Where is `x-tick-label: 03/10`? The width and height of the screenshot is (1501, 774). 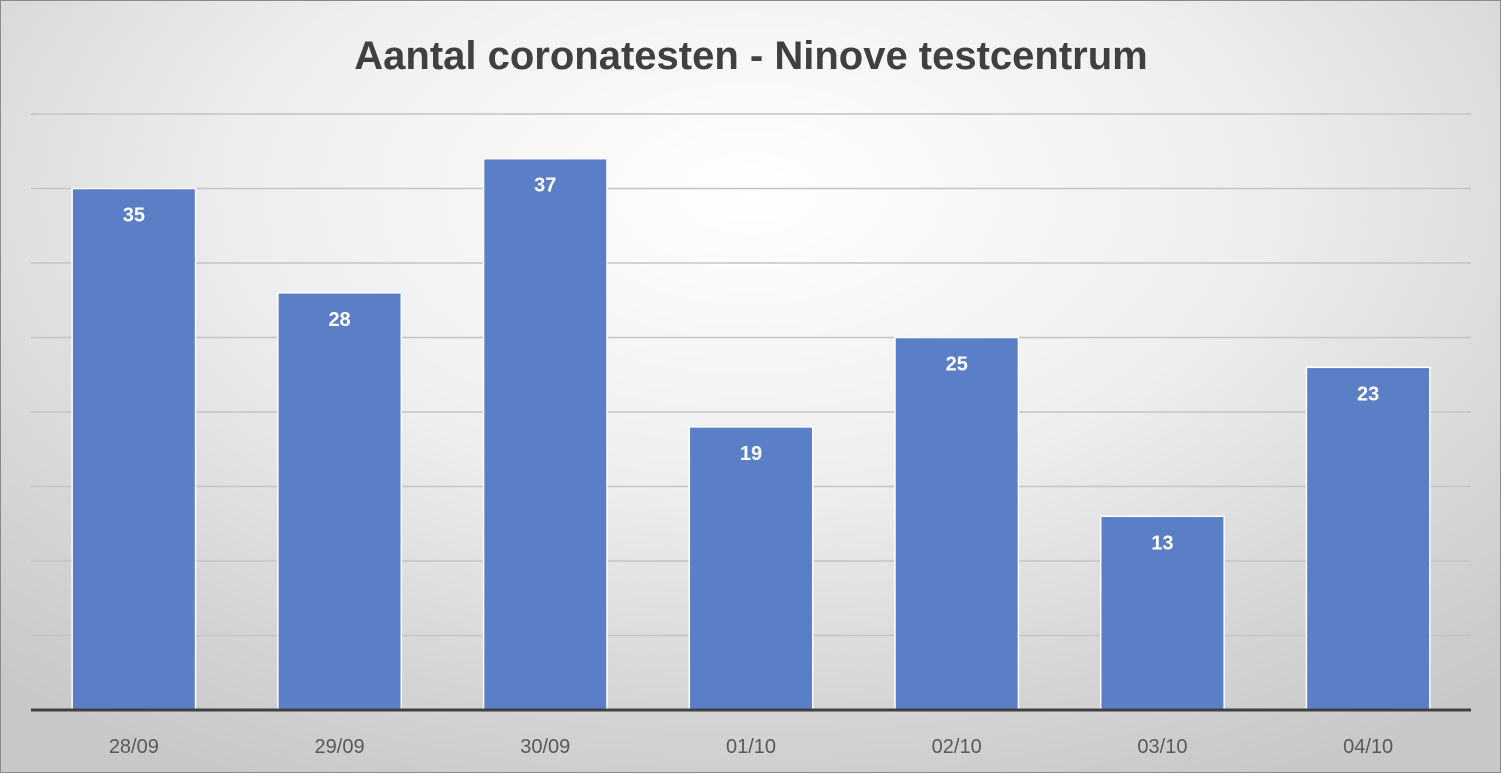
x-tick-label: 03/10 is located at coordinates (1162, 747).